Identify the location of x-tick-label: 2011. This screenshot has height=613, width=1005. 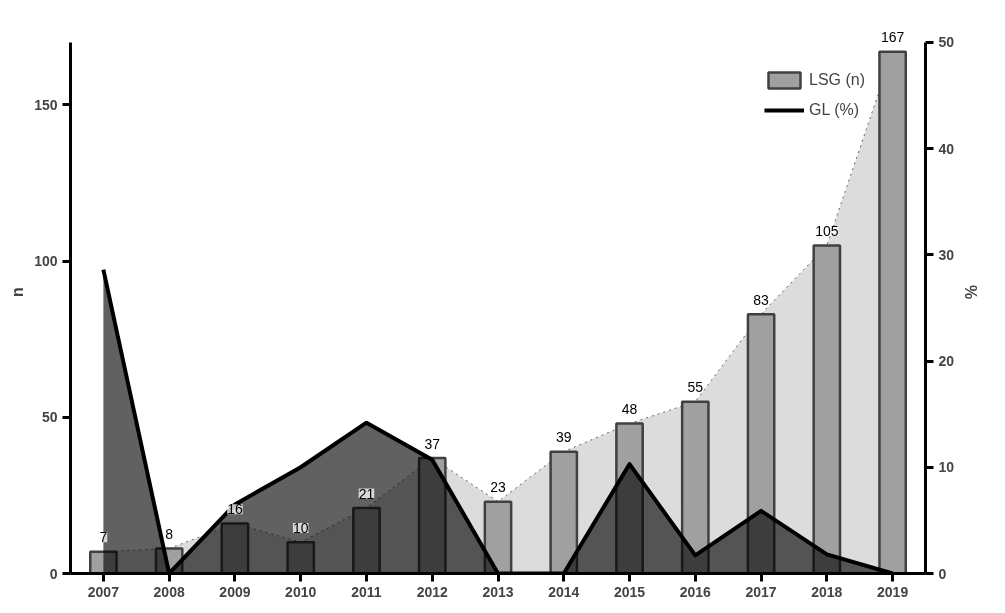
(366, 591).